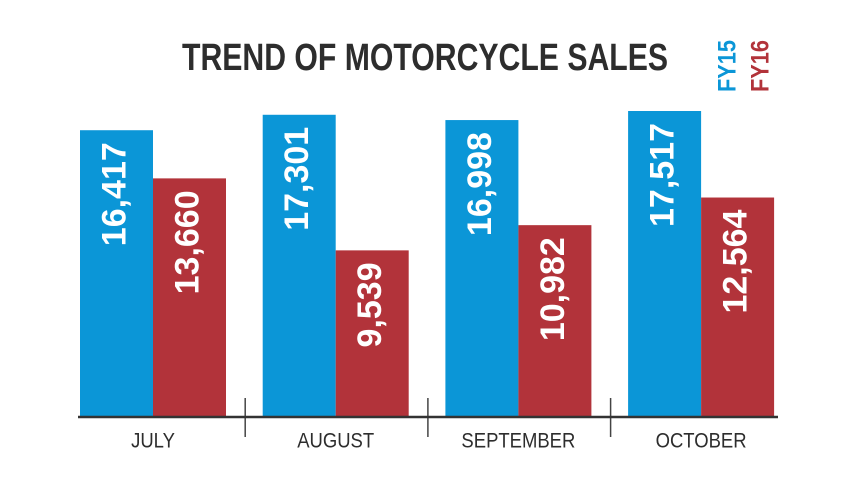 Image resolution: width=857 pixels, height=482 pixels. I want to click on x-tick-label: AUGUST, so click(335, 440).